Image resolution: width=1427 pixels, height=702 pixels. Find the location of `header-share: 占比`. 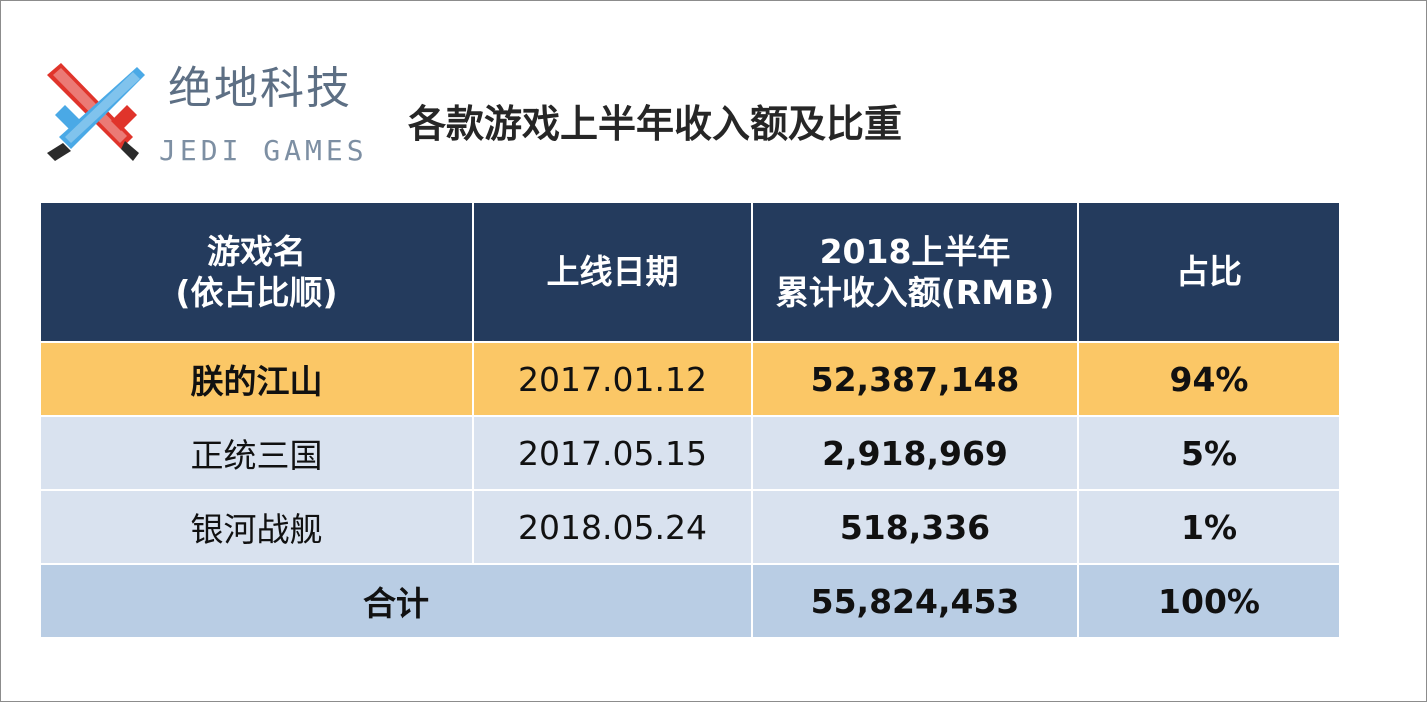

header-share: 占比 is located at coordinates (1209, 272).